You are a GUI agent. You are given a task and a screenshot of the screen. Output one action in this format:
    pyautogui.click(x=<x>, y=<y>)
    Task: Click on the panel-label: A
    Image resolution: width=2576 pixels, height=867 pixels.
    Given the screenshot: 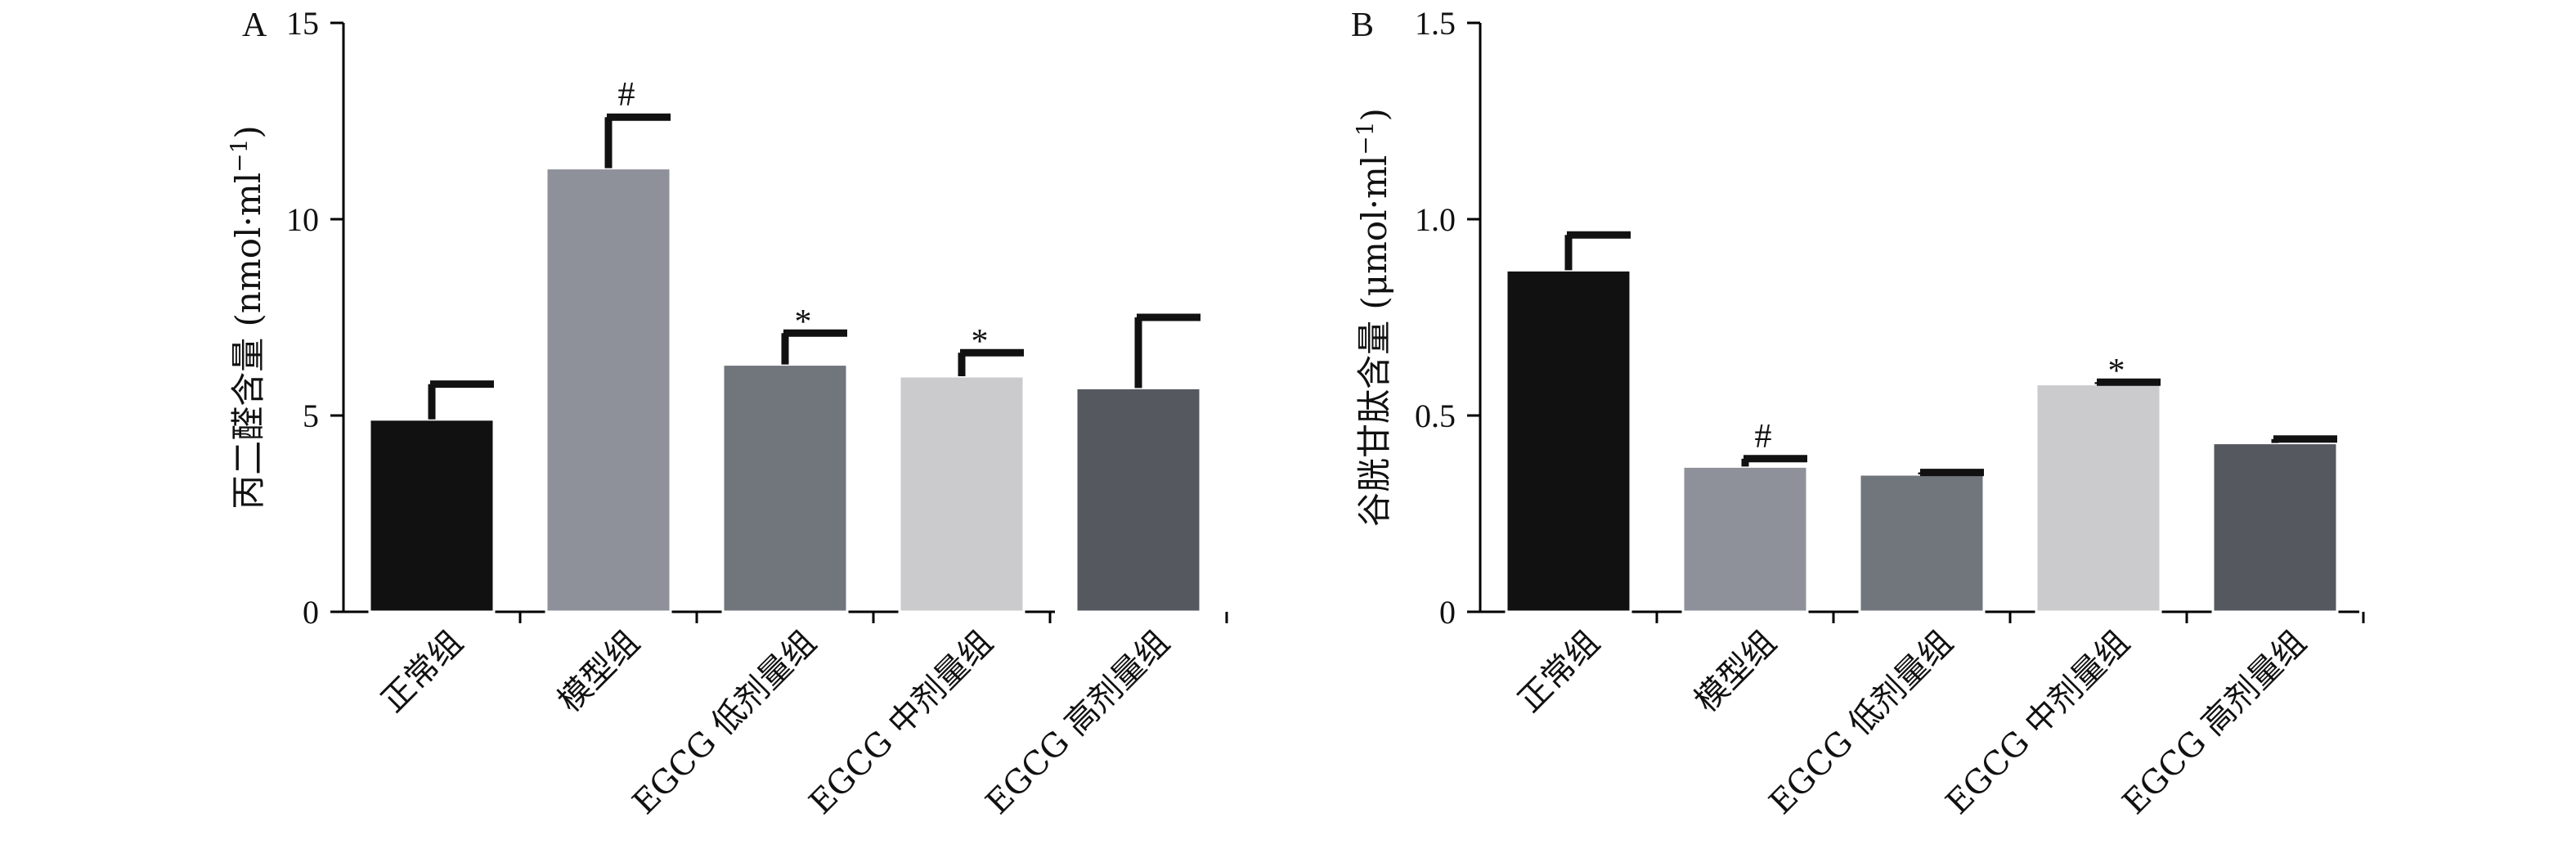 What is the action you would take?
    pyautogui.click(x=254, y=25)
    